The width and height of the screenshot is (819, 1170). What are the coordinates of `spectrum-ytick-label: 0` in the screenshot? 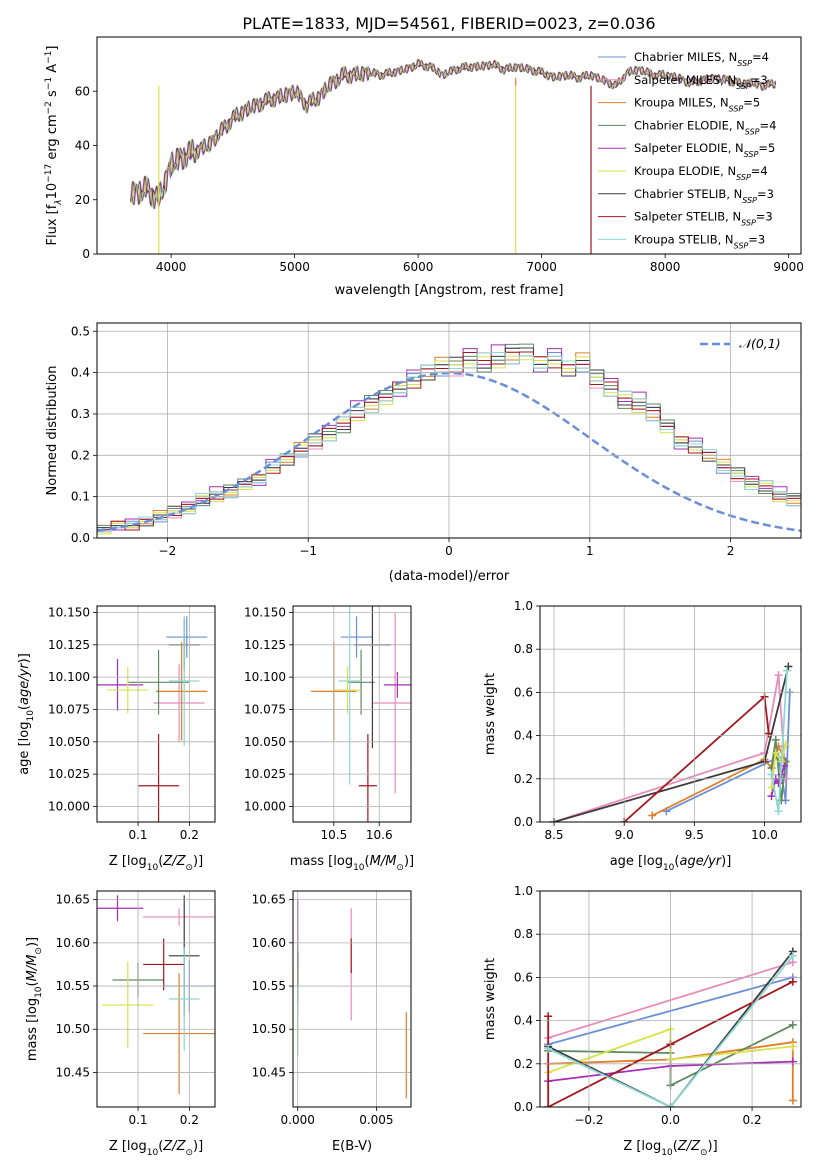 It's located at (86, 254).